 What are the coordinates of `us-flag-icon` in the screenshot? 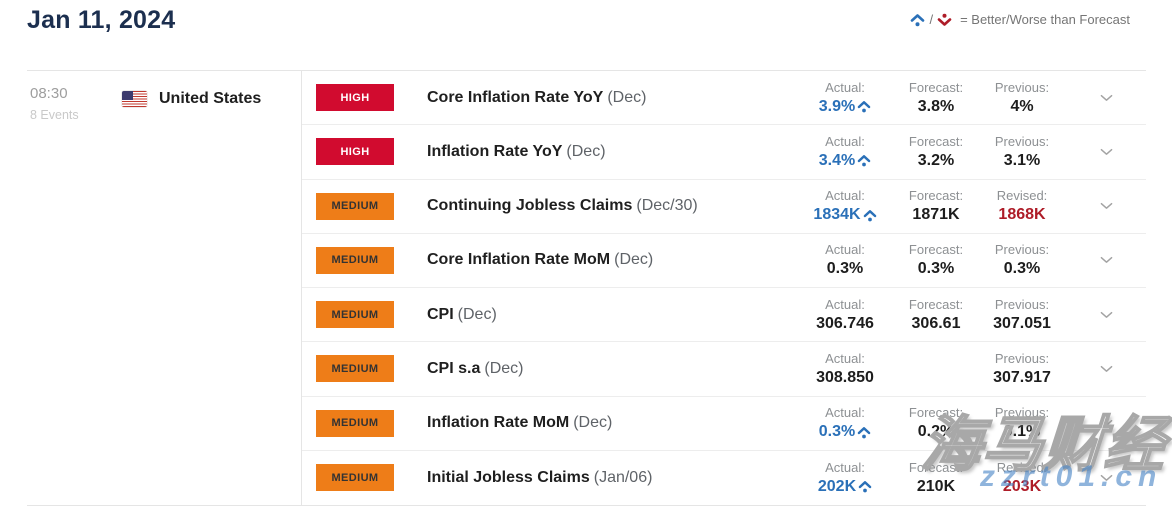 It's located at (134, 99).